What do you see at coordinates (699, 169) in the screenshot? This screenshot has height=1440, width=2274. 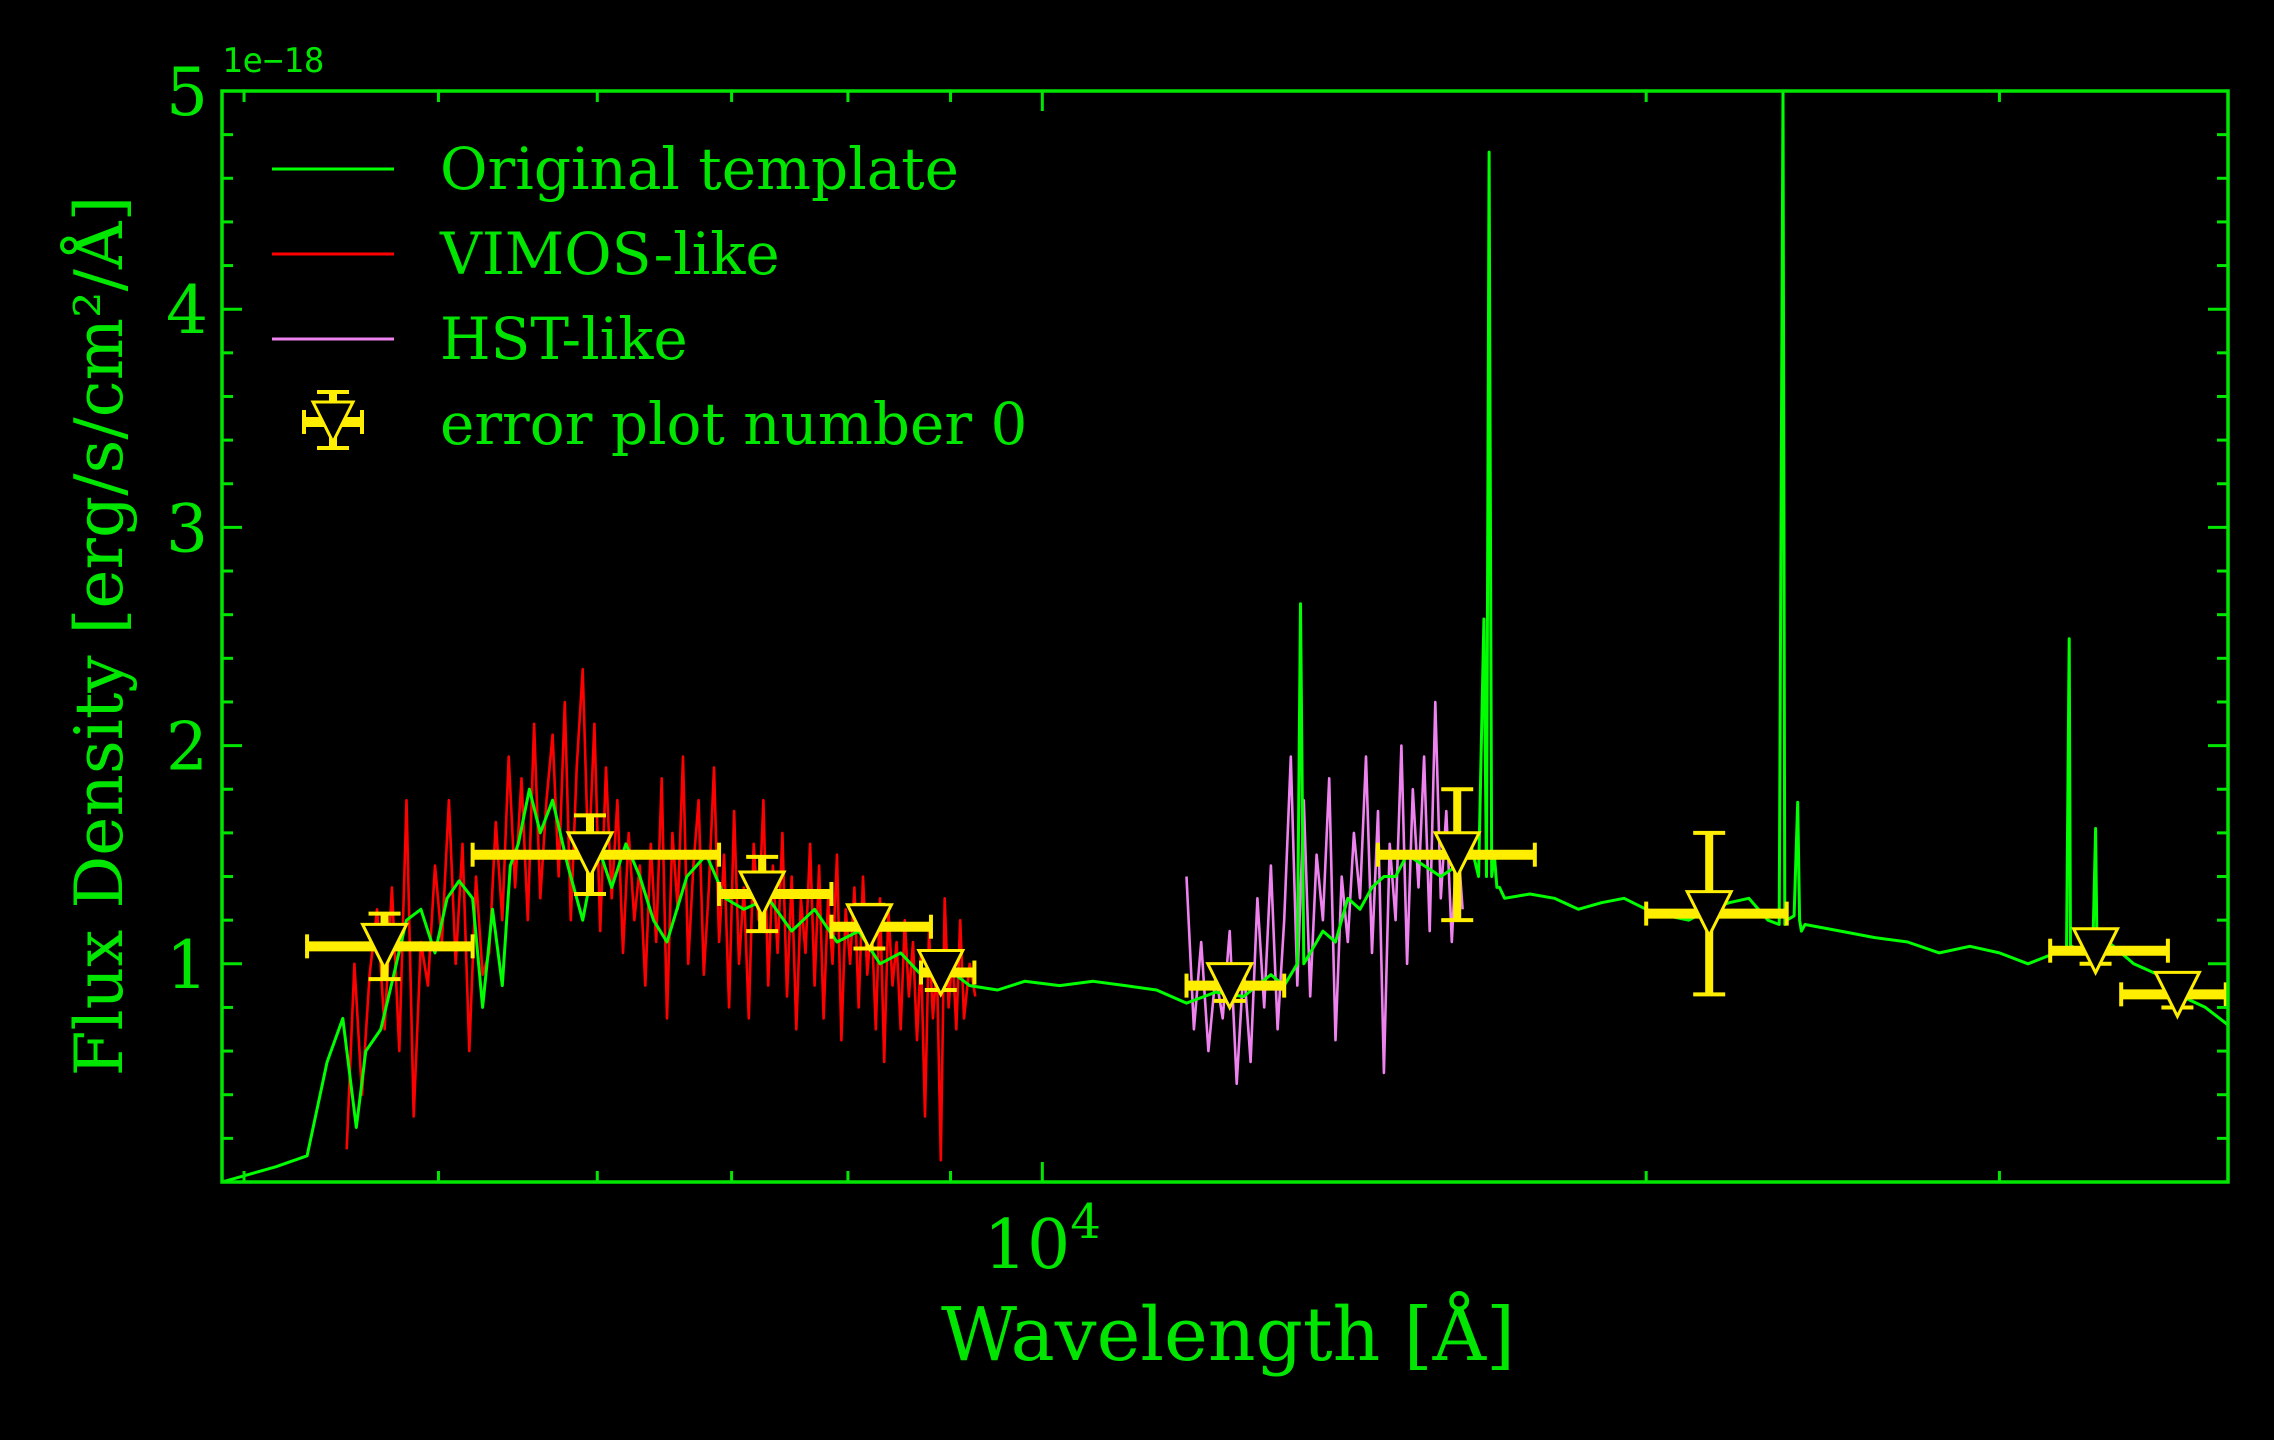 I see `legend-label: Original template` at bounding box center [699, 169].